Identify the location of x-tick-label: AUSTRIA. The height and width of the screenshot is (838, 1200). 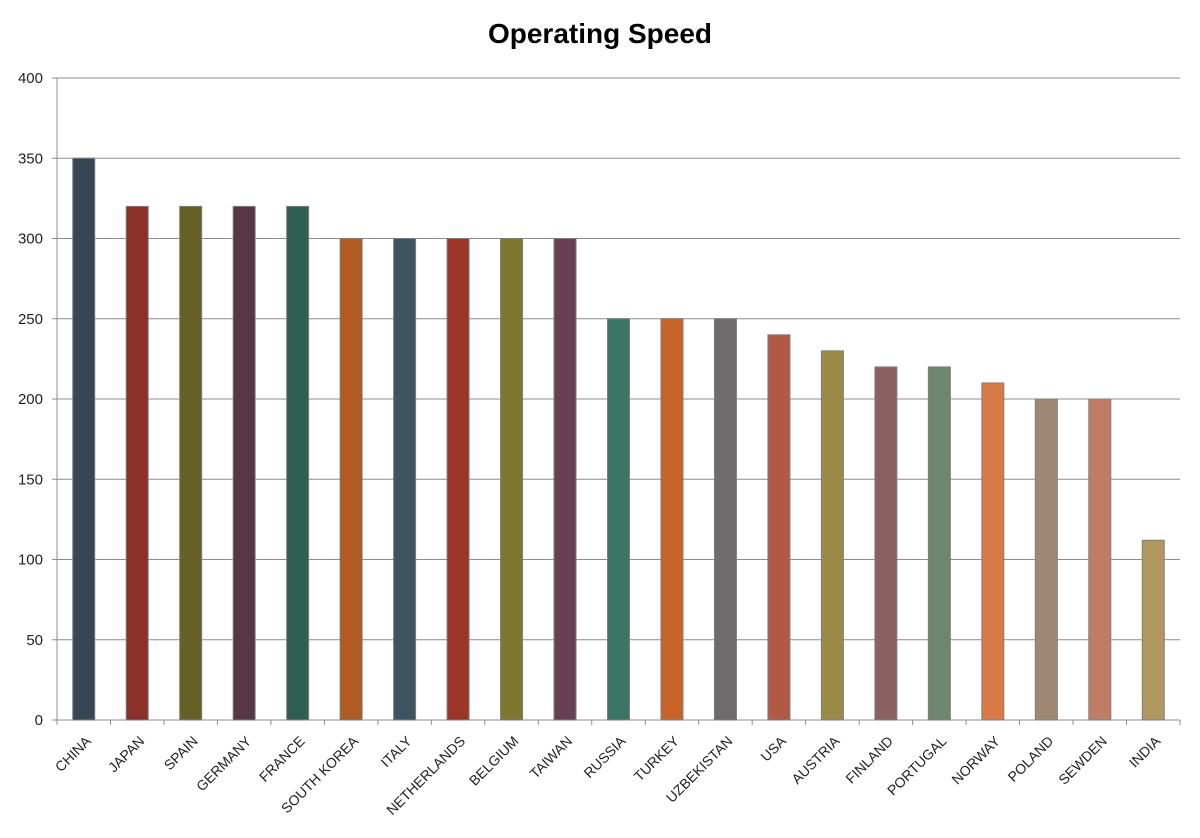
(815, 759).